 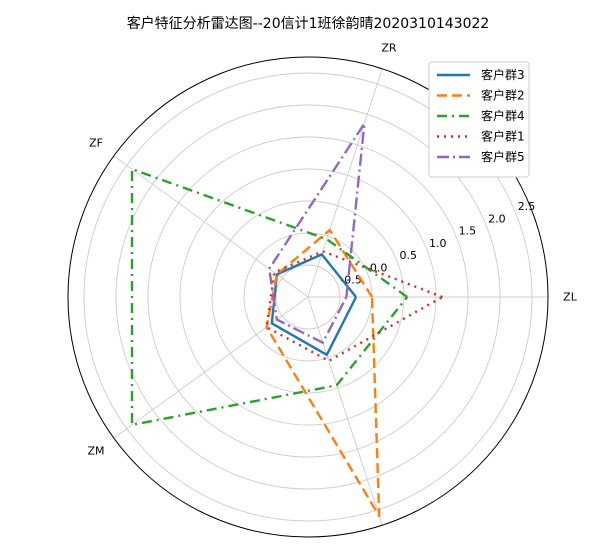 I want to click on axis-label-ZR: ZR, so click(x=389, y=47).